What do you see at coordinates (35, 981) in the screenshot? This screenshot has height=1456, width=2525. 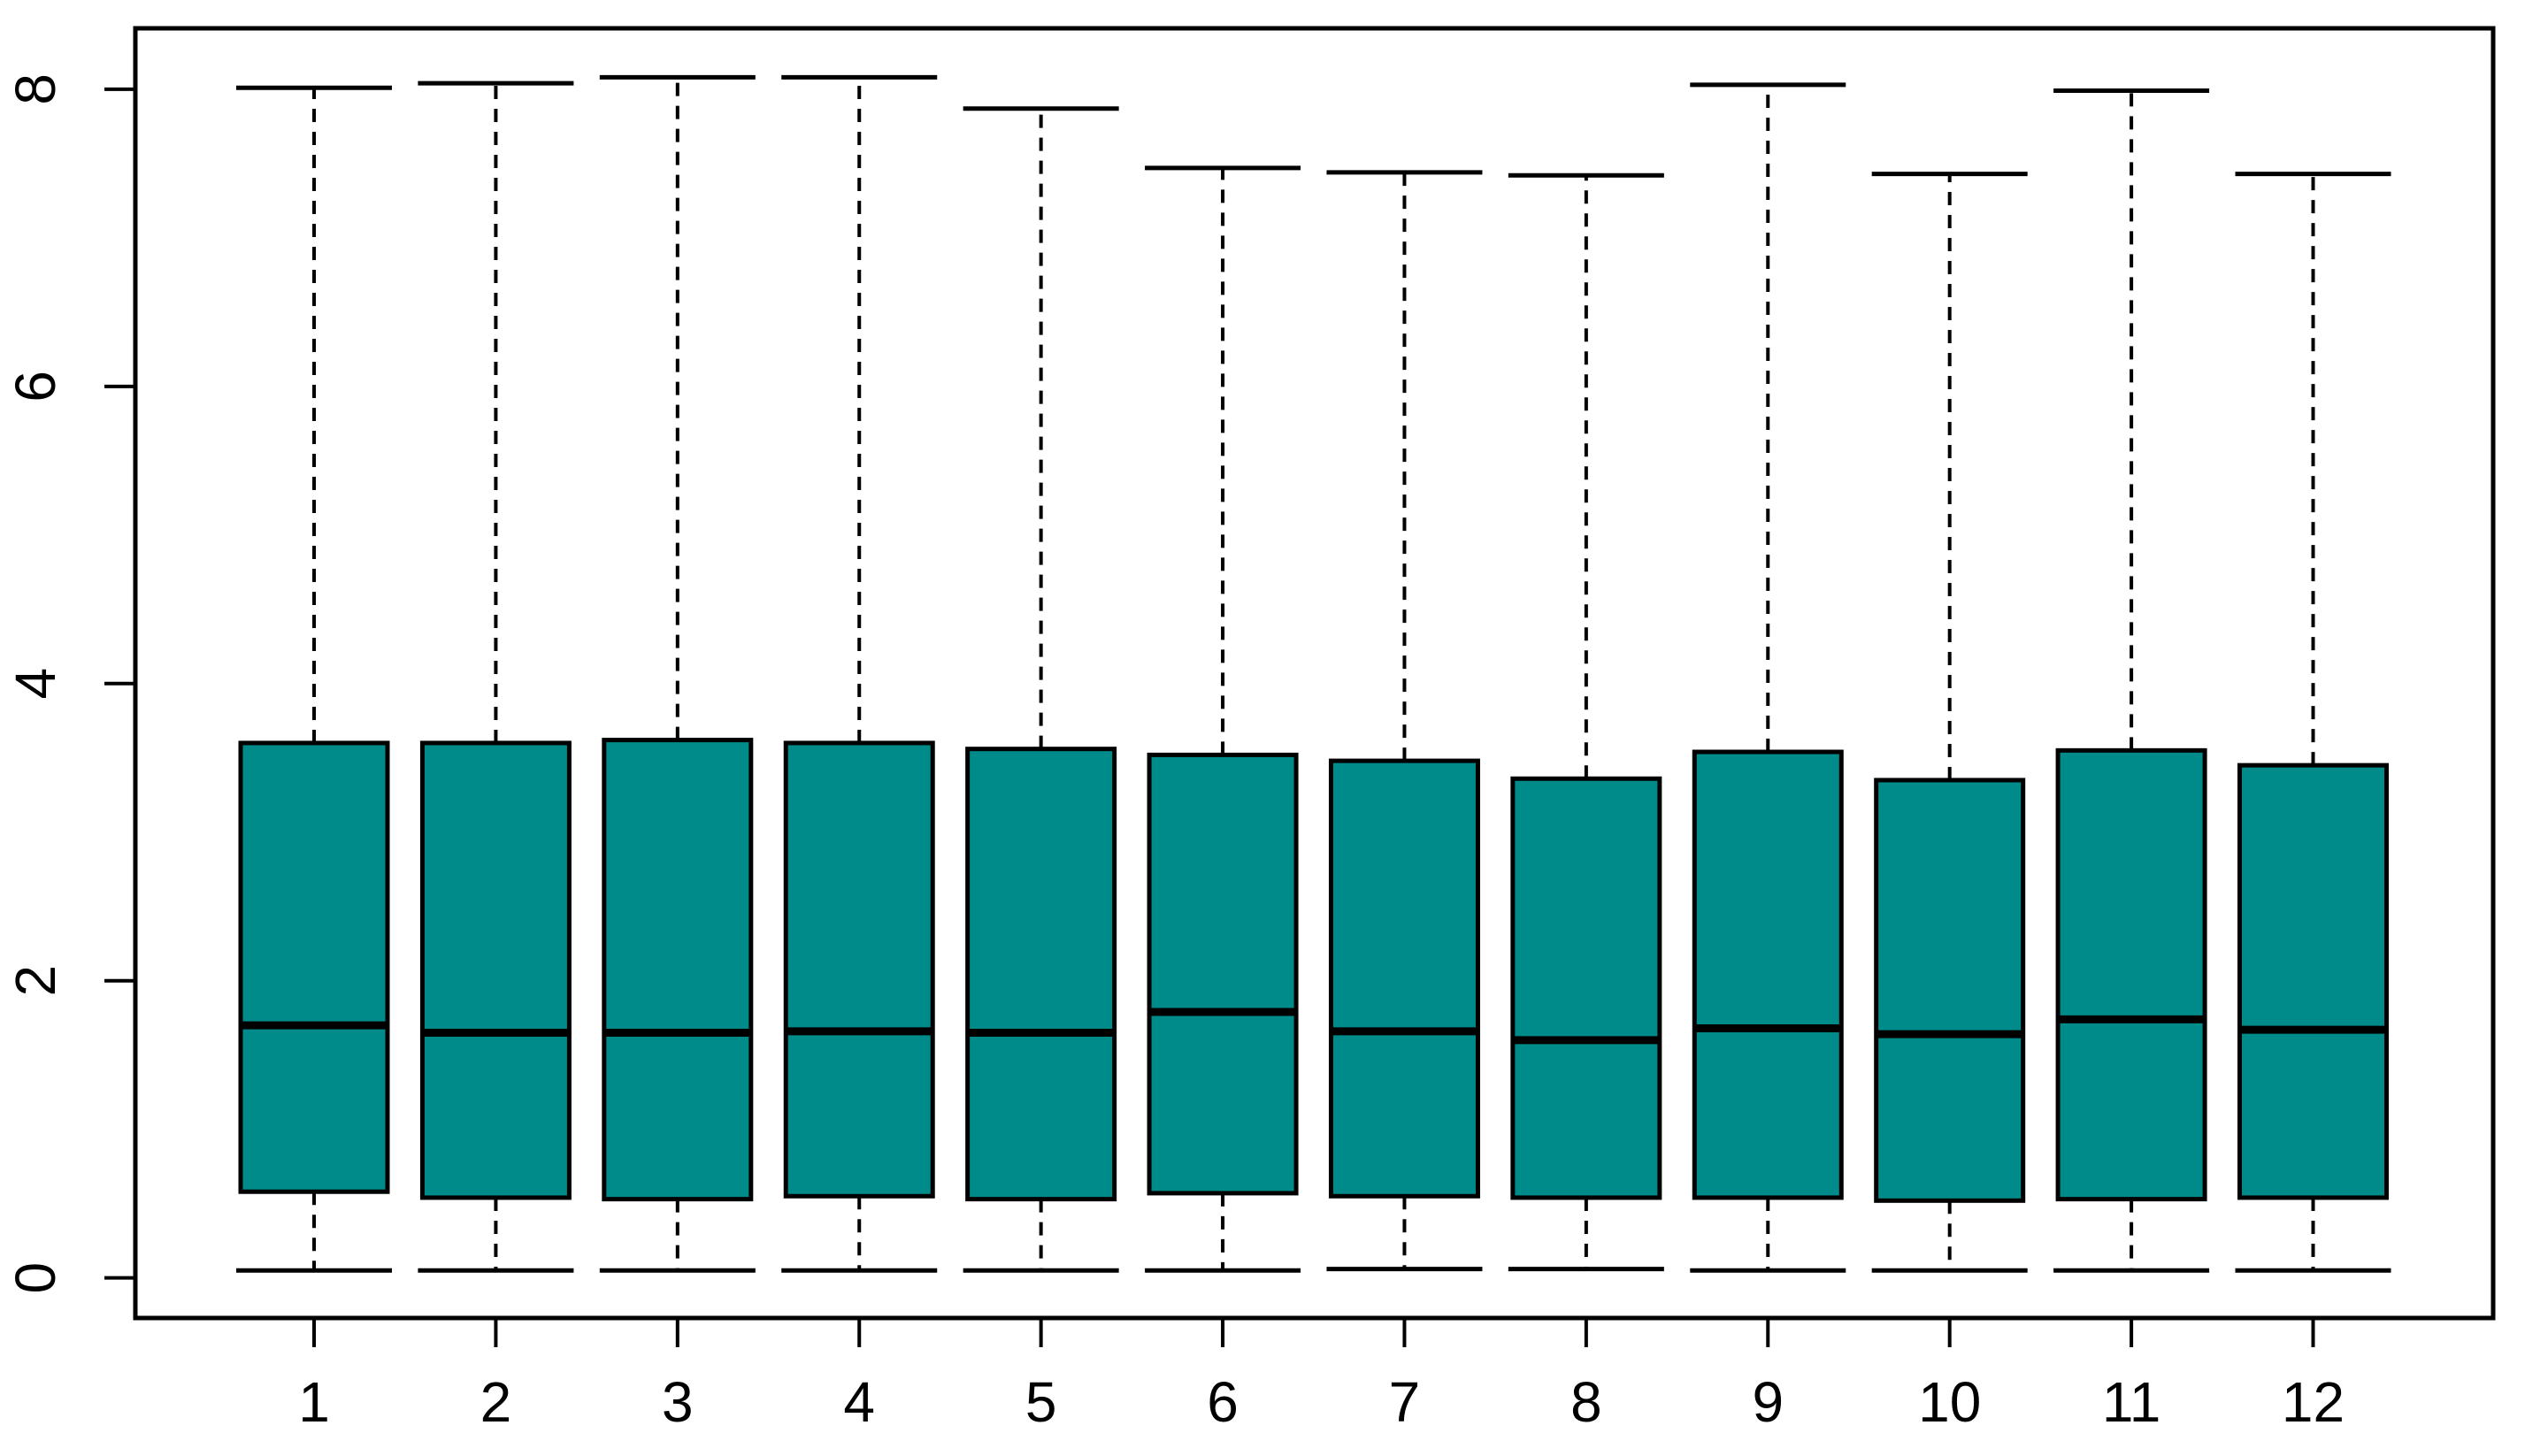 I see `y-axis-tick-label: 2` at bounding box center [35, 981].